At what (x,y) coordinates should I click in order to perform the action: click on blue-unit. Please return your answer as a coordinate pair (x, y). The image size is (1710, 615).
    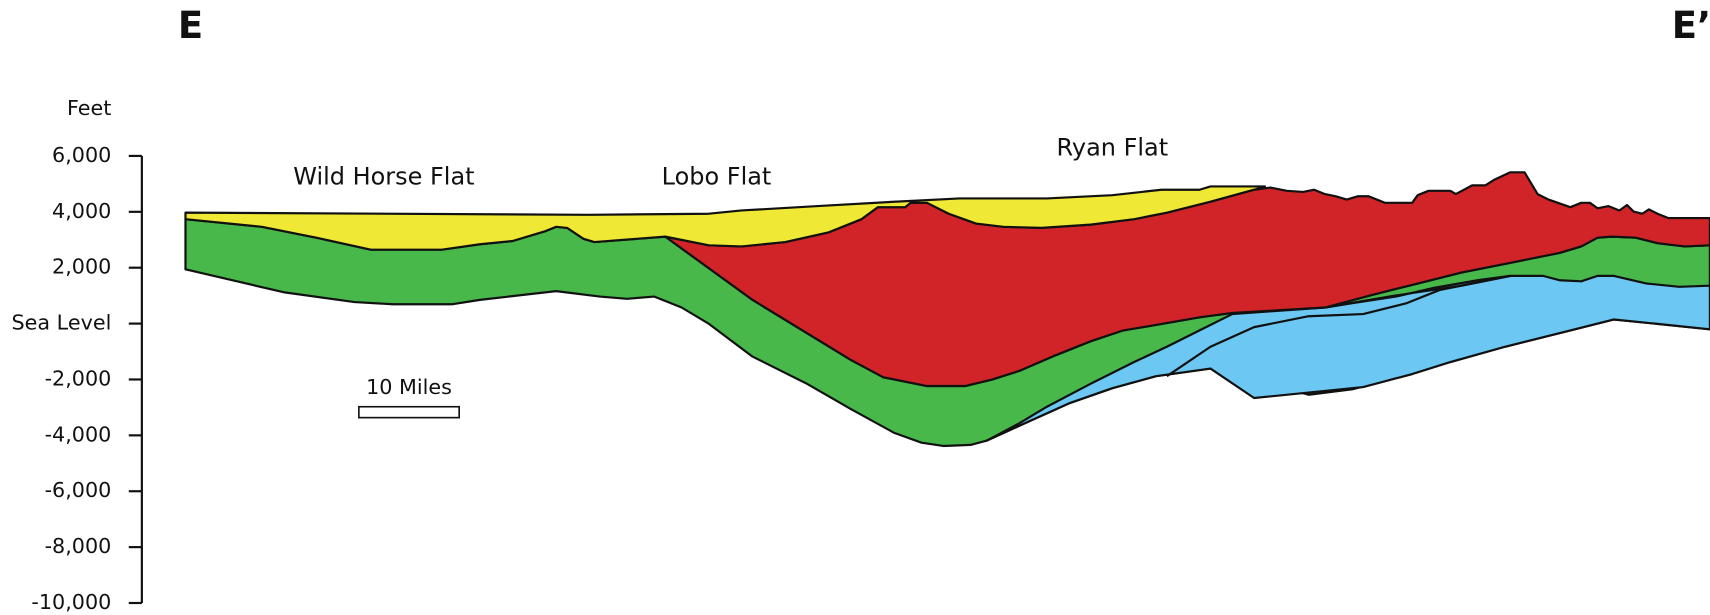
    Looking at the image, I should click on (1347, 358).